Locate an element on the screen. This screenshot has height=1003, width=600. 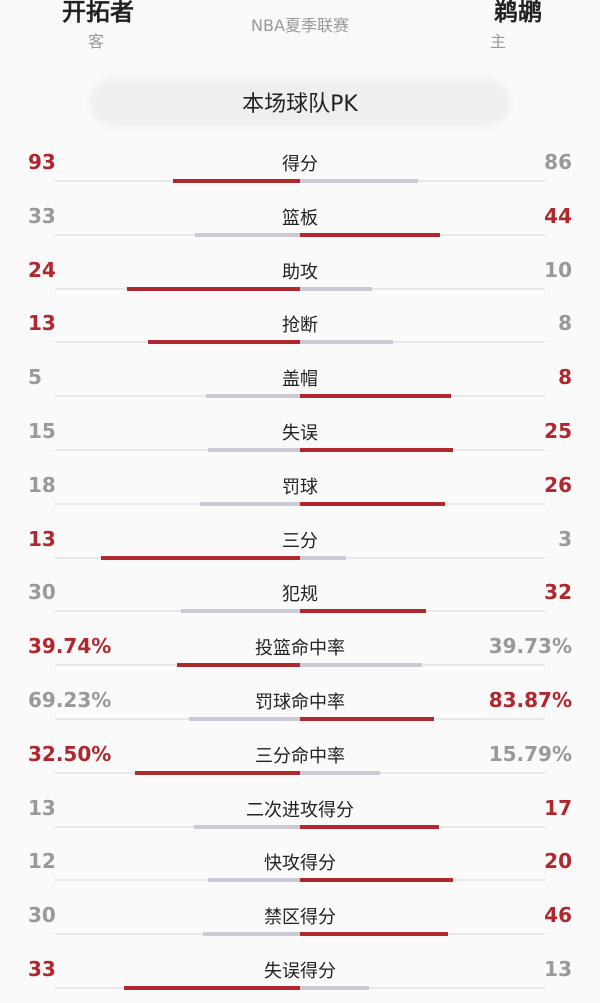
stat-label: 罚球 is located at coordinates (300, 487).